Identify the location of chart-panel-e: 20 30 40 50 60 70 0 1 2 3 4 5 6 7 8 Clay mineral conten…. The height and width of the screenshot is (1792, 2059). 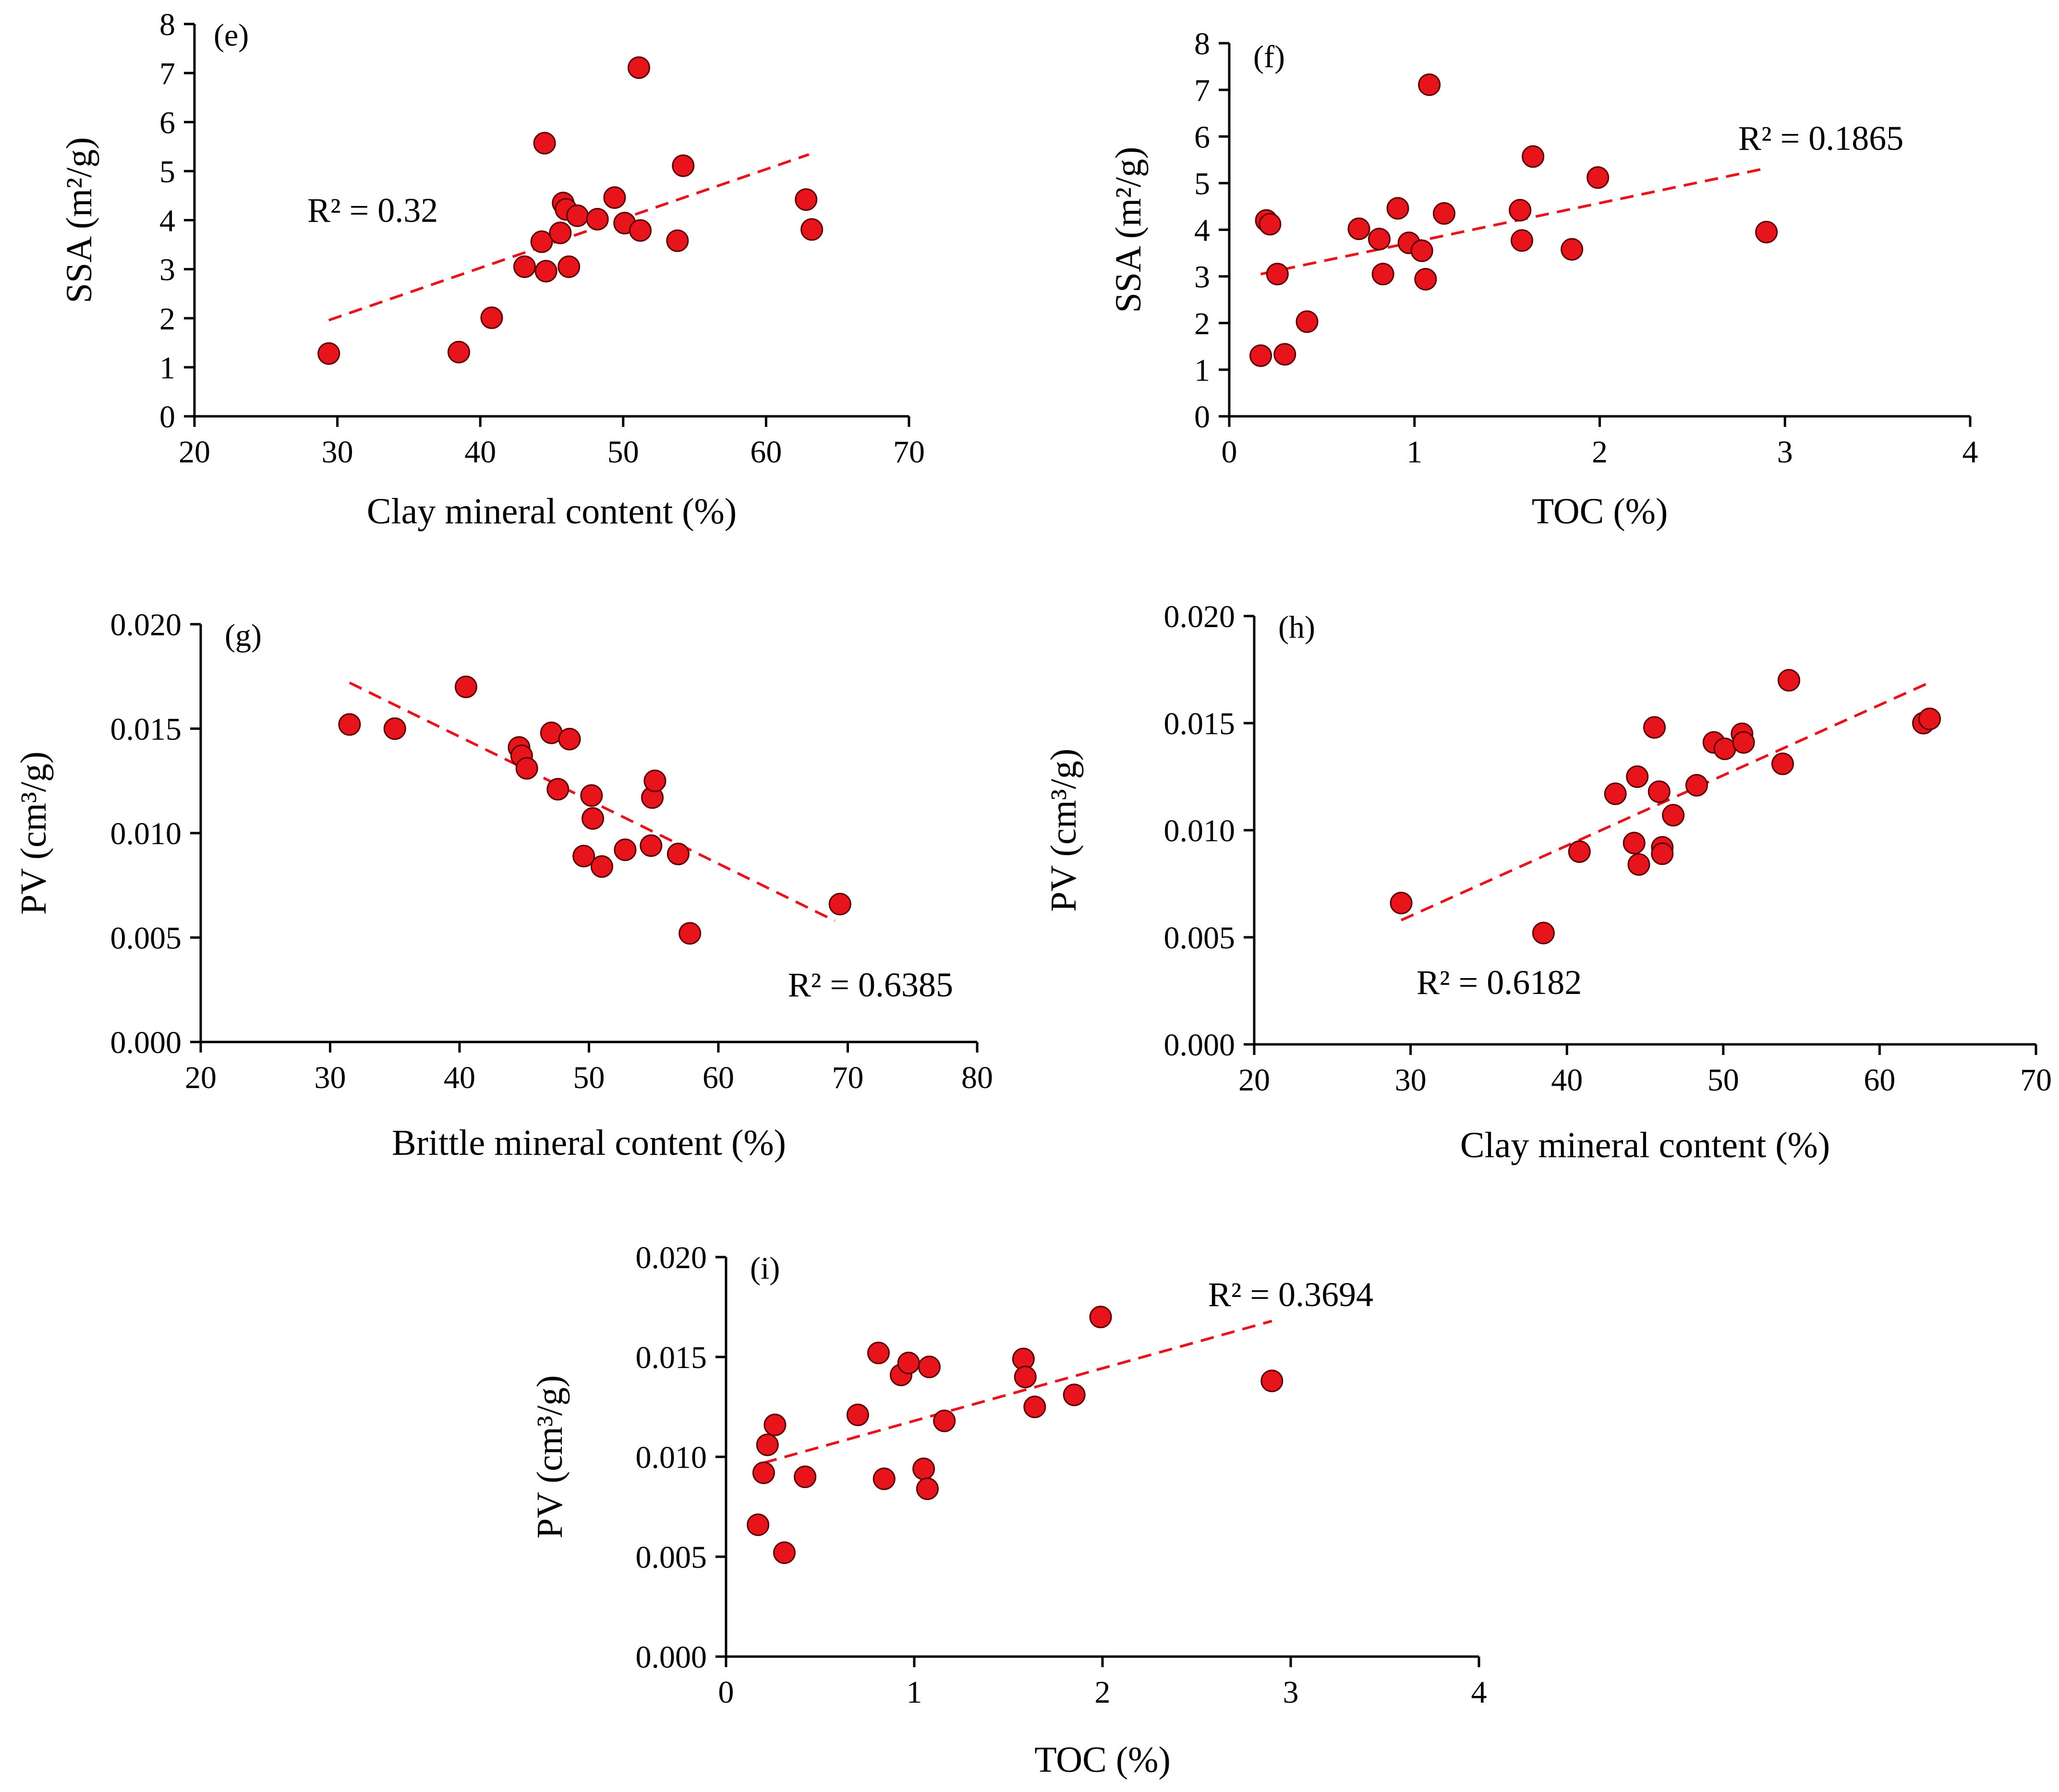
(492, 269).